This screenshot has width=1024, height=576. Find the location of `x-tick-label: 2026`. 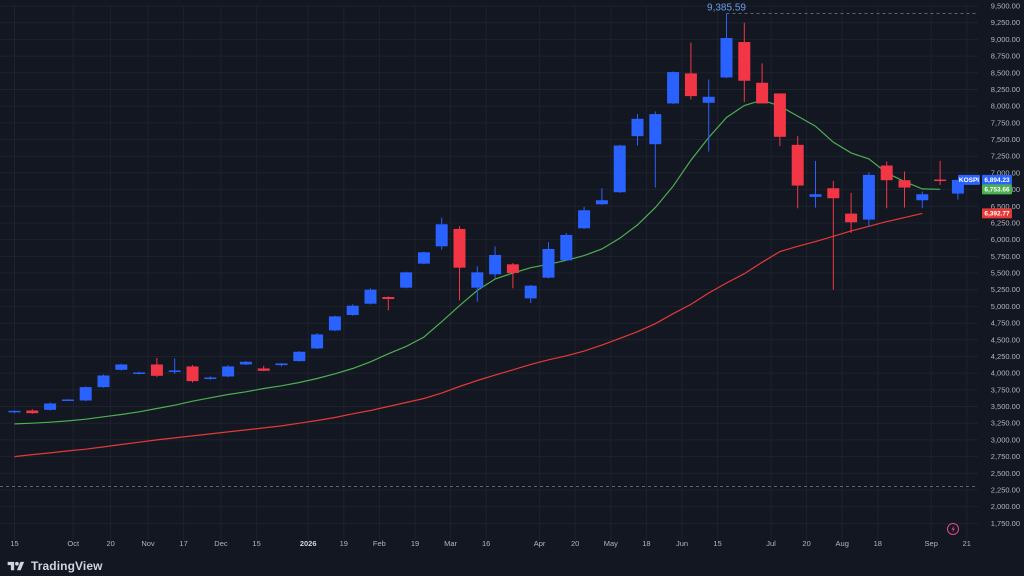

x-tick-label: 2026 is located at coordinates (308, 543).